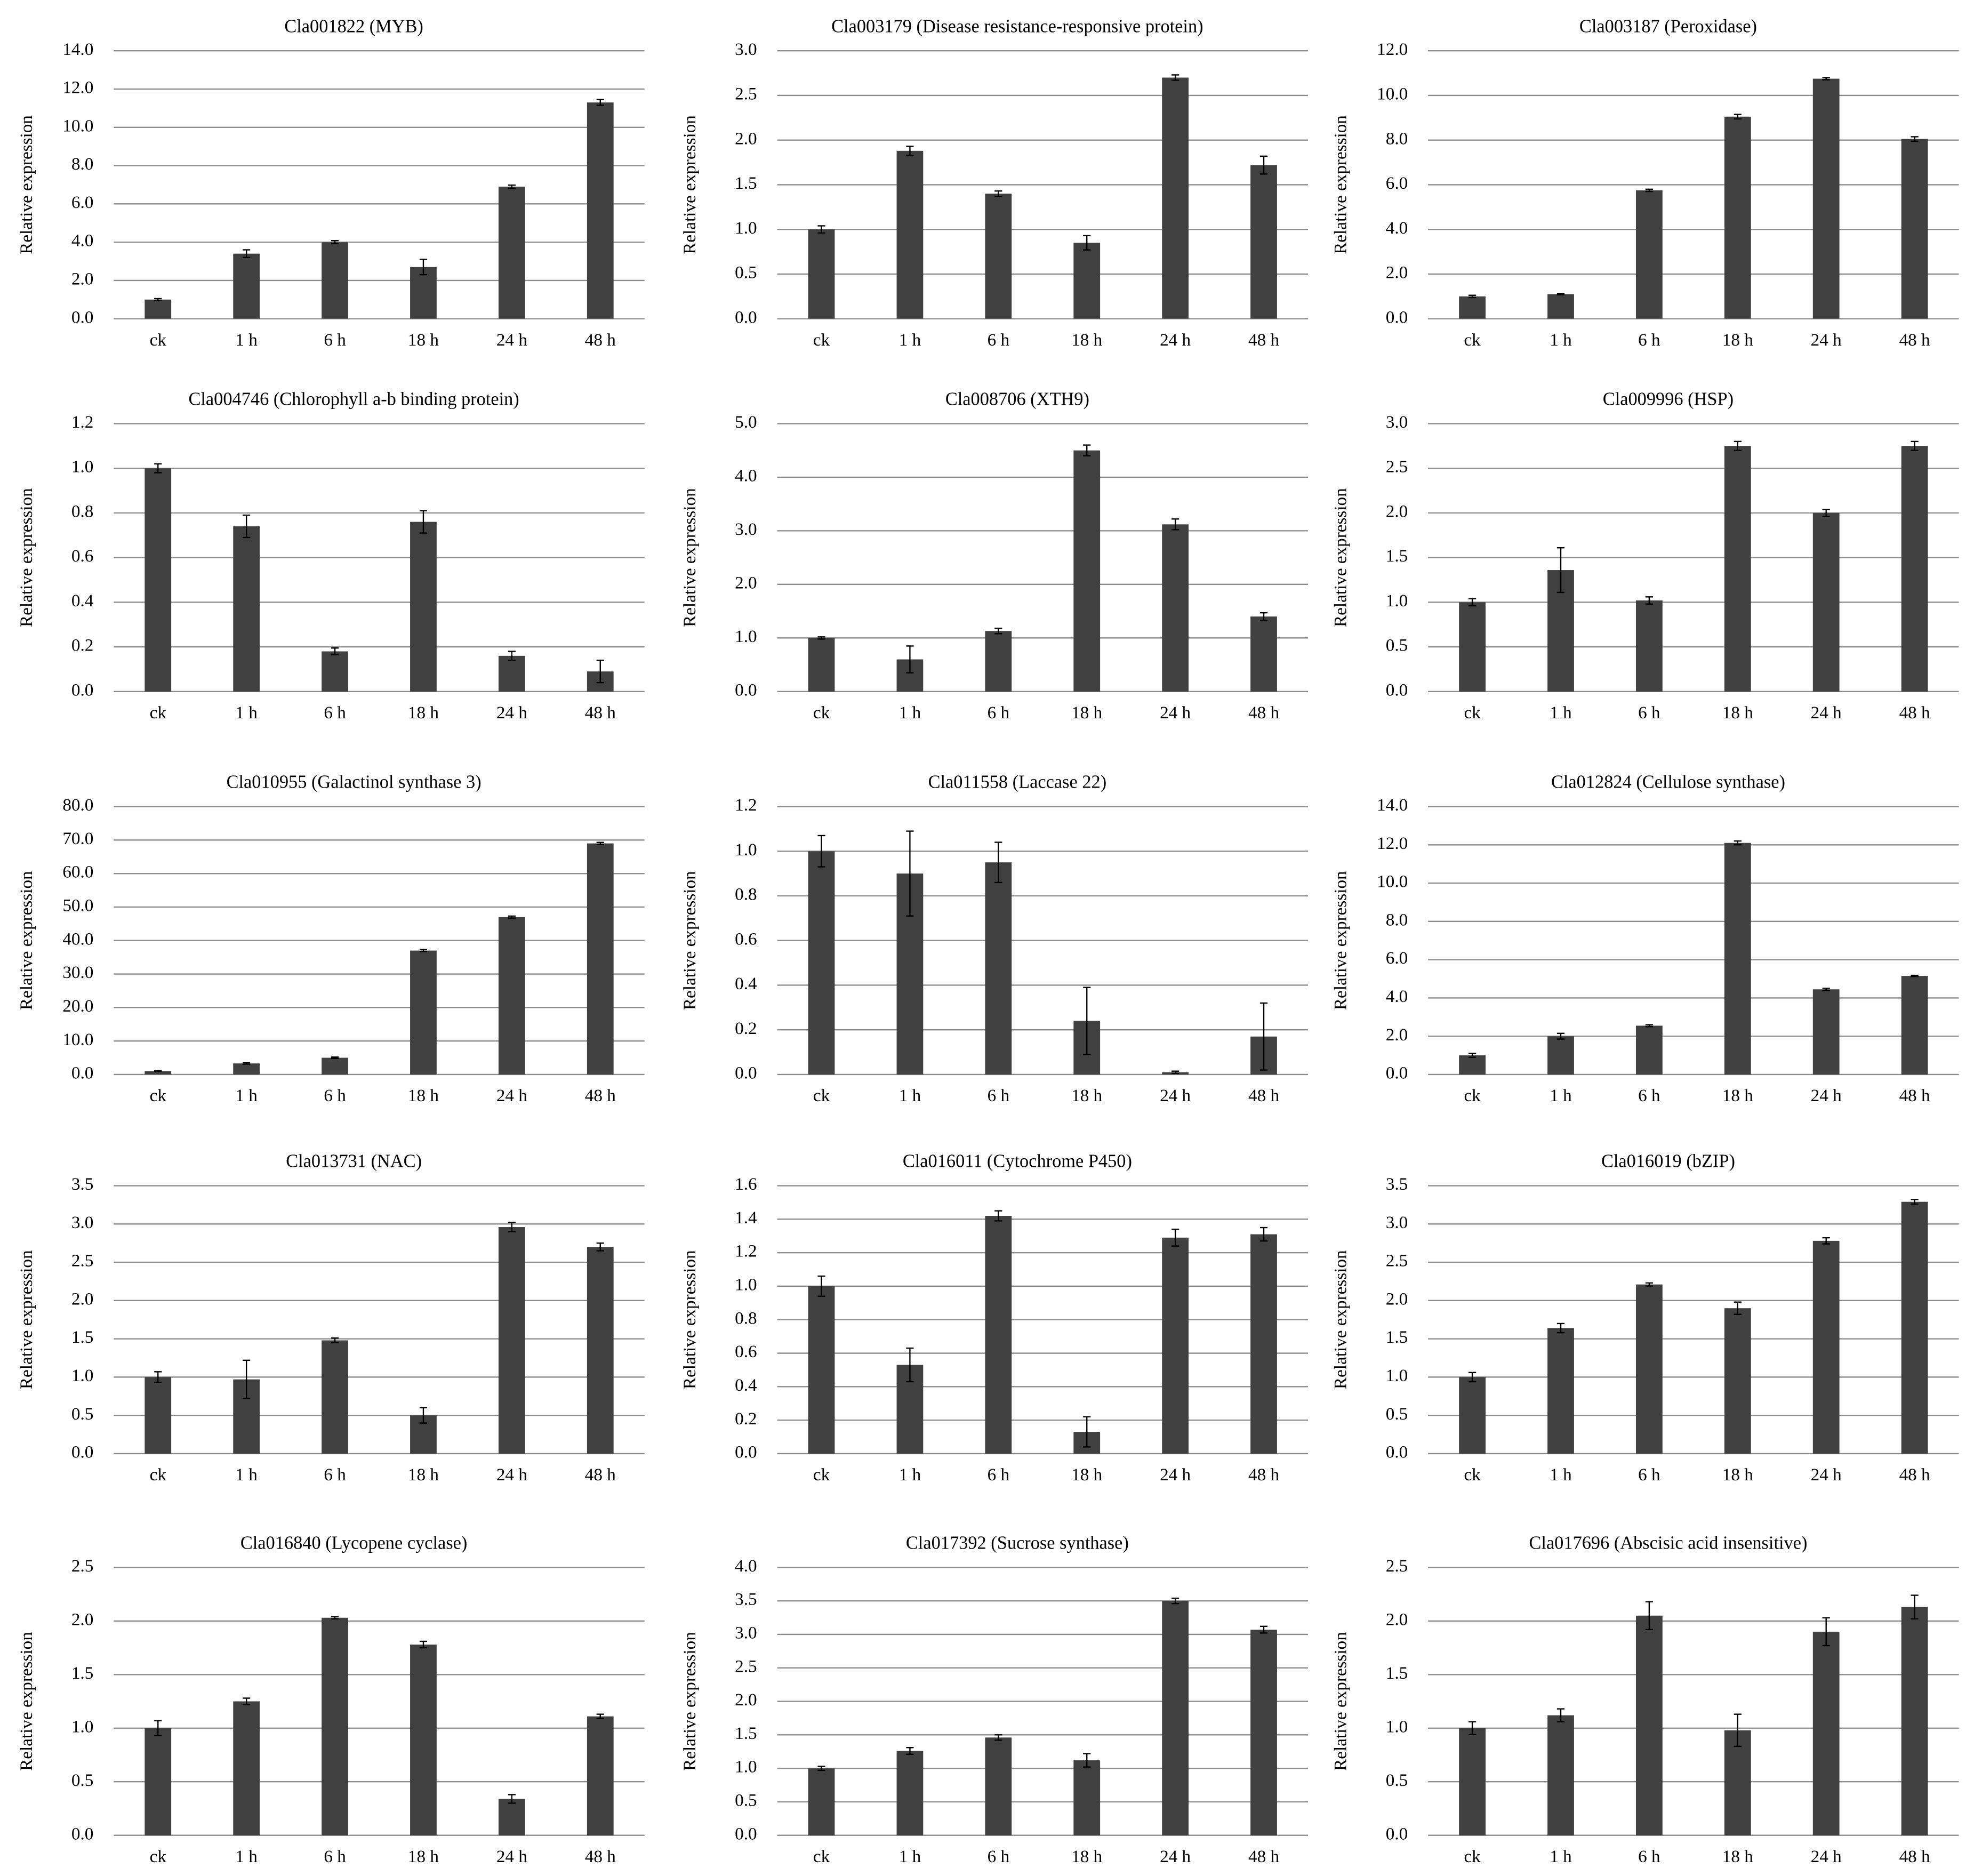  I want to click on chart-title: Cla016019 (bZIP), so click(1668, 1161).